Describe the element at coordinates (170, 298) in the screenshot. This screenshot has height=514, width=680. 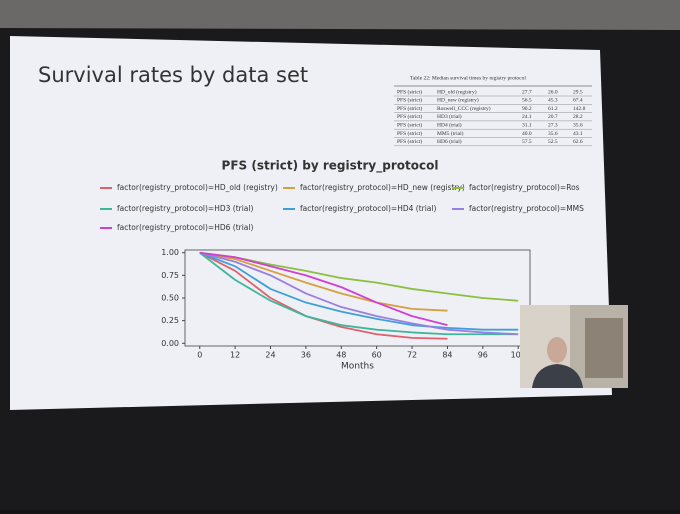
I see `y-tick-label: 0.50` at that location.